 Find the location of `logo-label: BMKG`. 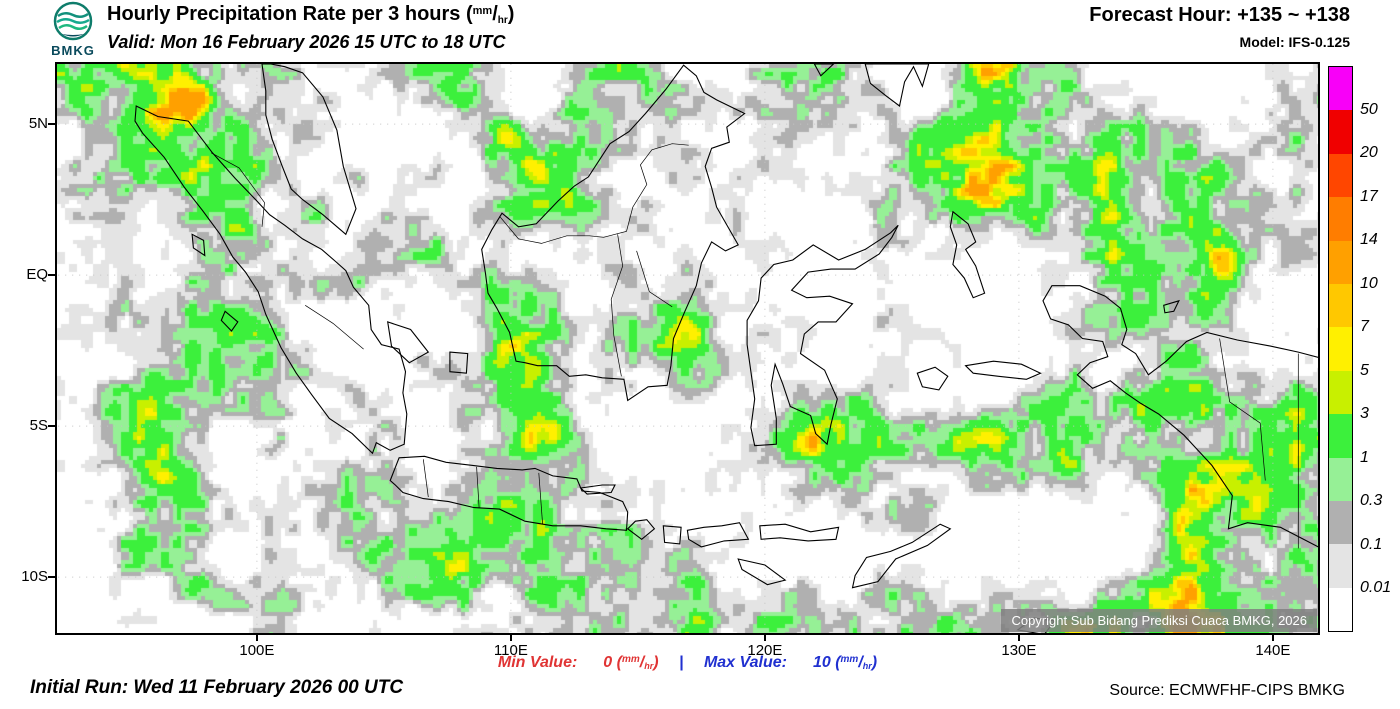

logo-label: BMKG is located at coordinates (73, 50).